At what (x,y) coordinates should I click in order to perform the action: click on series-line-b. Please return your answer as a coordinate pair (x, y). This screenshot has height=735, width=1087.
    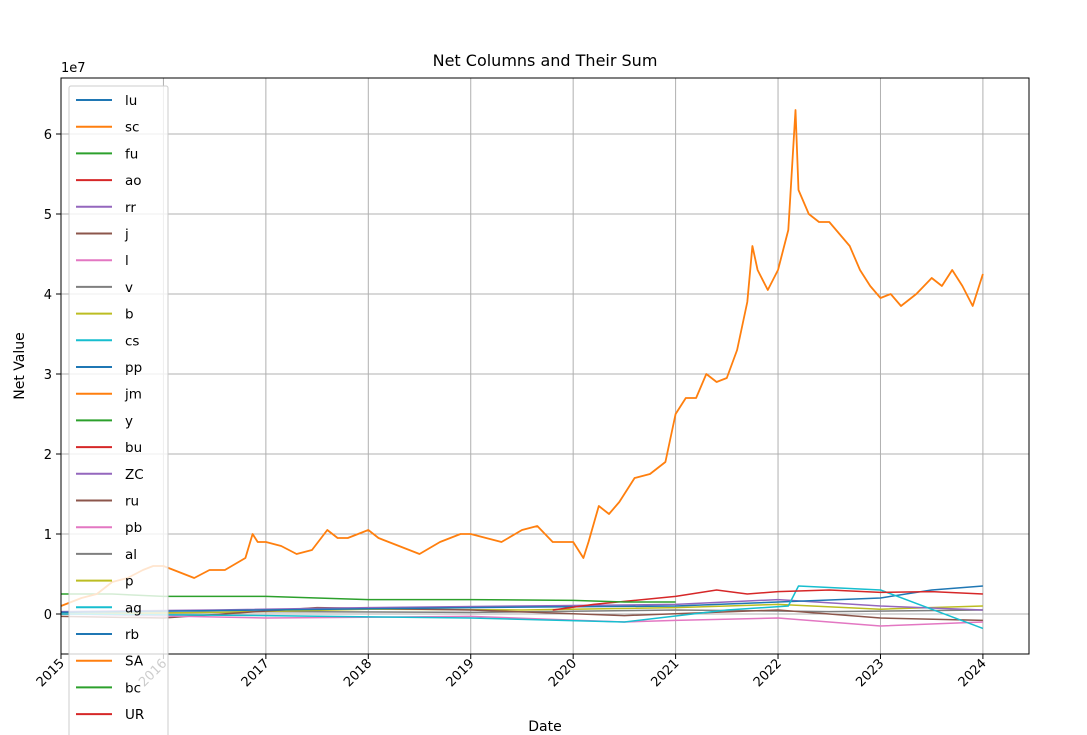
    Looking at the image, I should click on (521, 609).